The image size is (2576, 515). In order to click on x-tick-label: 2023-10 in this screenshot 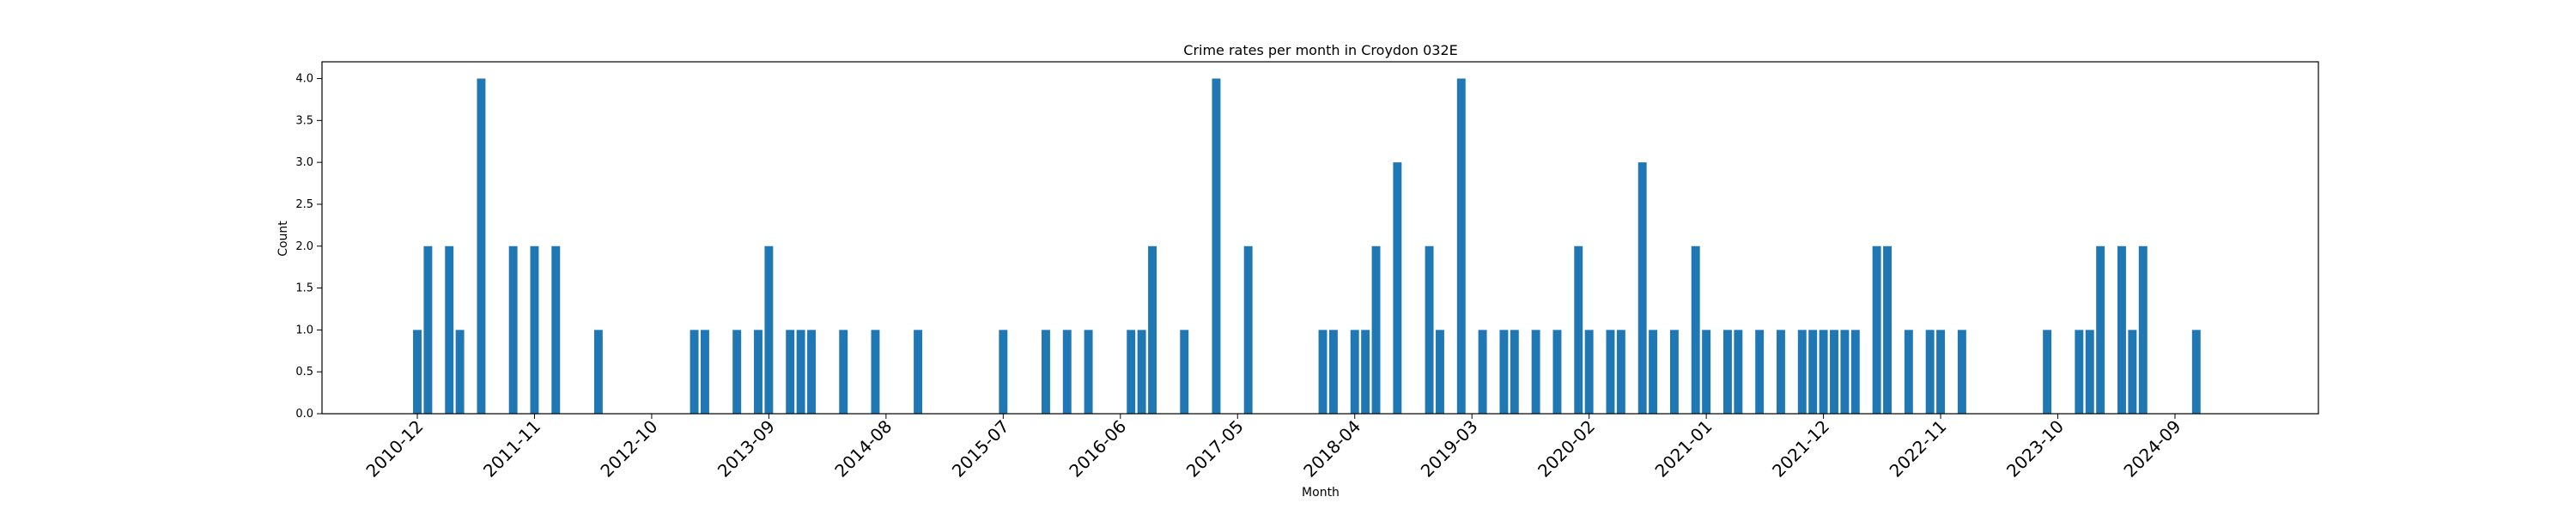, I will do `click(2035, 449)`.